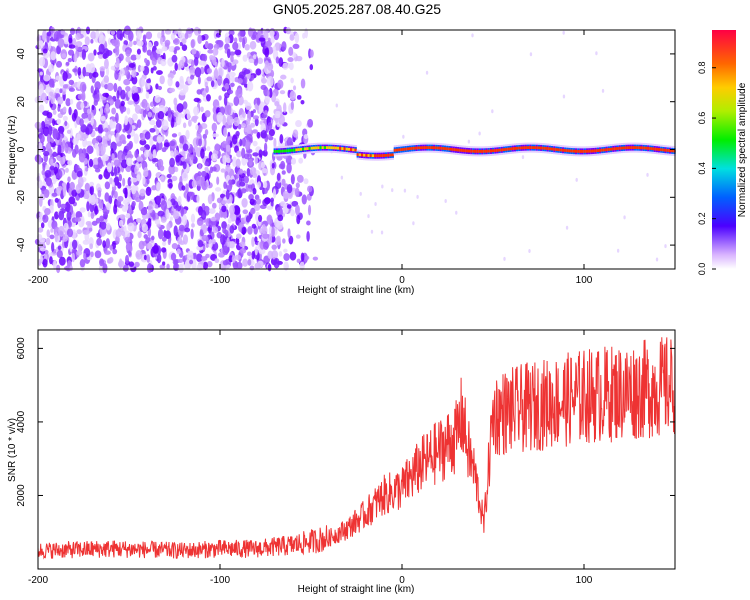 The image size is (750, 600). Describe the element at coordinates (38, 280) in the screenshot. I see `spec-xtick-label: -200` at that location.